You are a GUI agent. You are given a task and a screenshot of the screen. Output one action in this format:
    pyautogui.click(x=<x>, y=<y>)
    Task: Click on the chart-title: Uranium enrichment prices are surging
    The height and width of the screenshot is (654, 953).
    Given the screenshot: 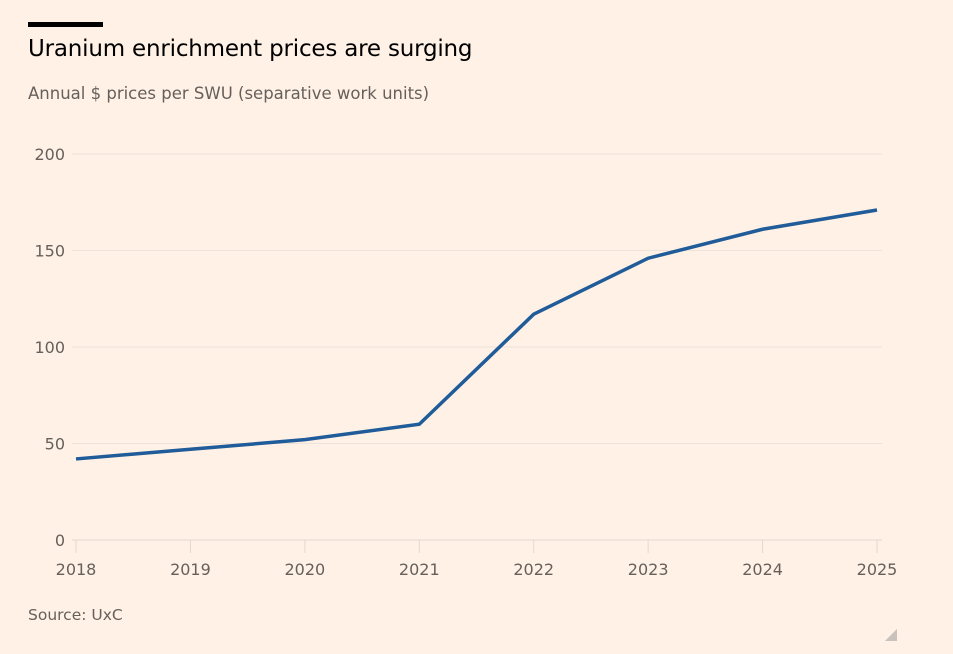 What is the action you would take?
    pyautogui.click(x=250, y=49)
    